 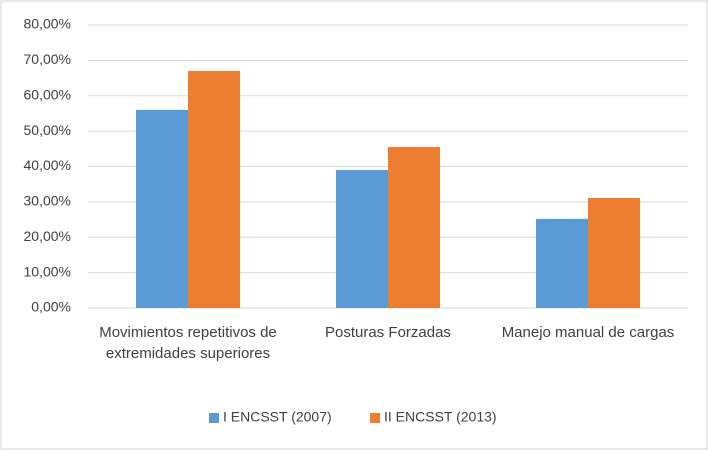 I want to click on y-tick-label: 70,00%, so click(x=47, y=59).